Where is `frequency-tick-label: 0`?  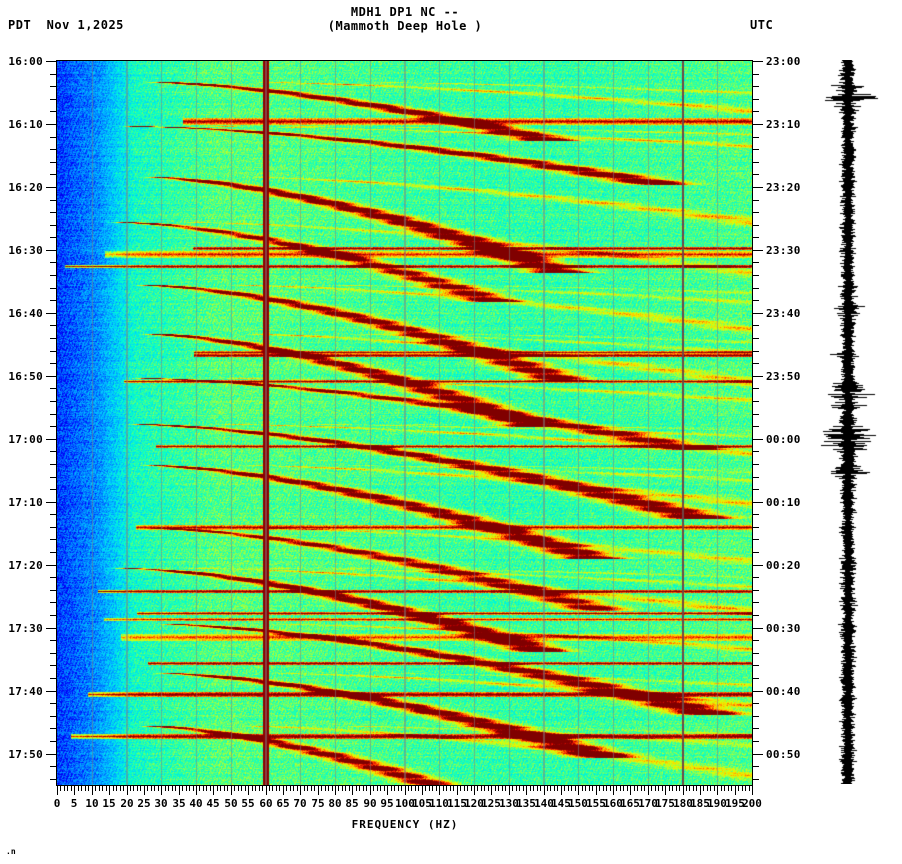
frequency-tick-label: 0 is located at coordinates (57, 803).